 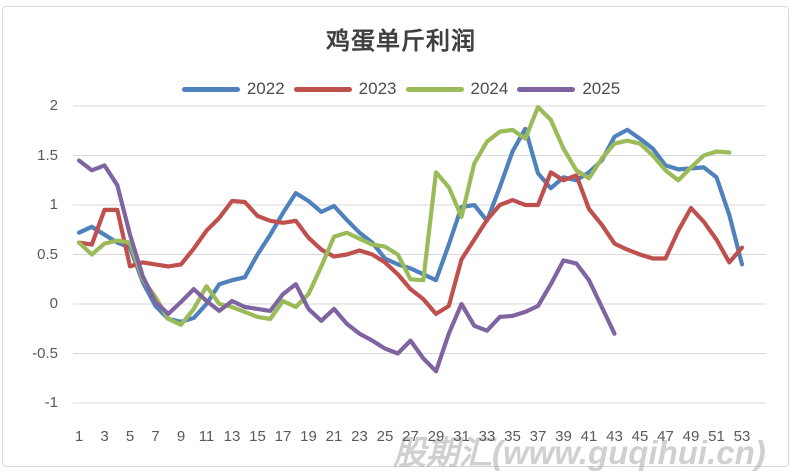 What do you see at coordinates (512, 436) in the screenshot?
I see `x-axis-label-35: 35` at bounding box center [512, 436].